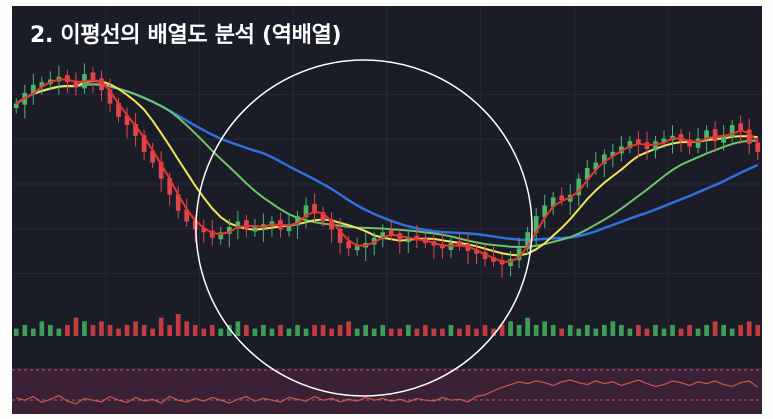 Image resolution: width=773 pixels, height=419 pixels. Describe the element at coordinates (186, 35) in the screenshot. I see `chart-title: 2. 이평선의 배열도 분석 (역배열)` at that location.